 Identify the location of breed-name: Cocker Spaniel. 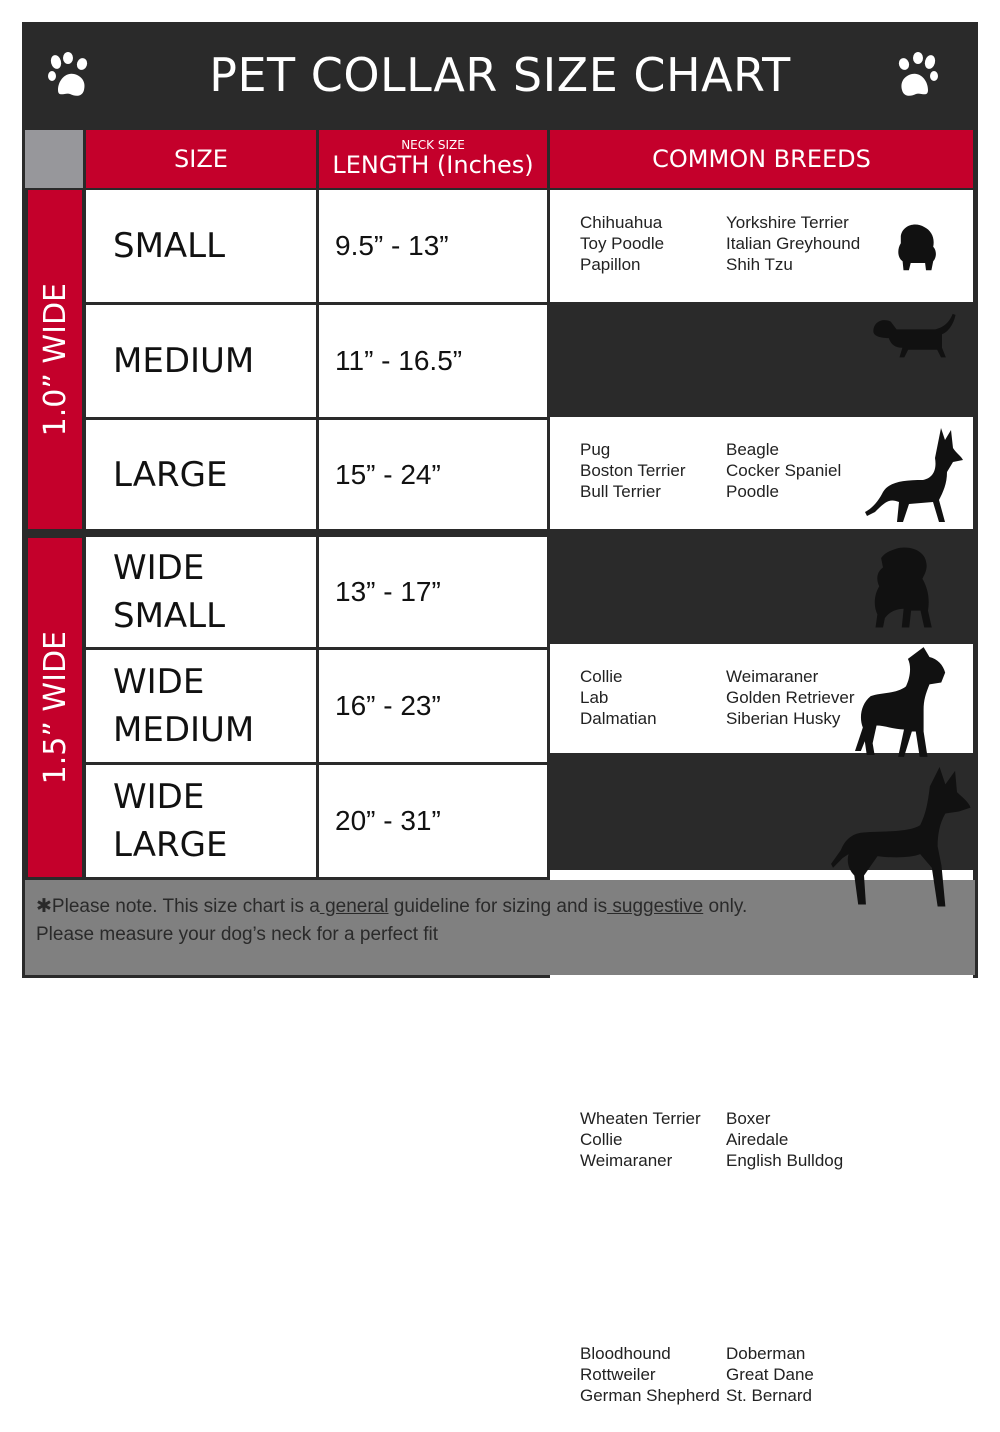
(784, 470).